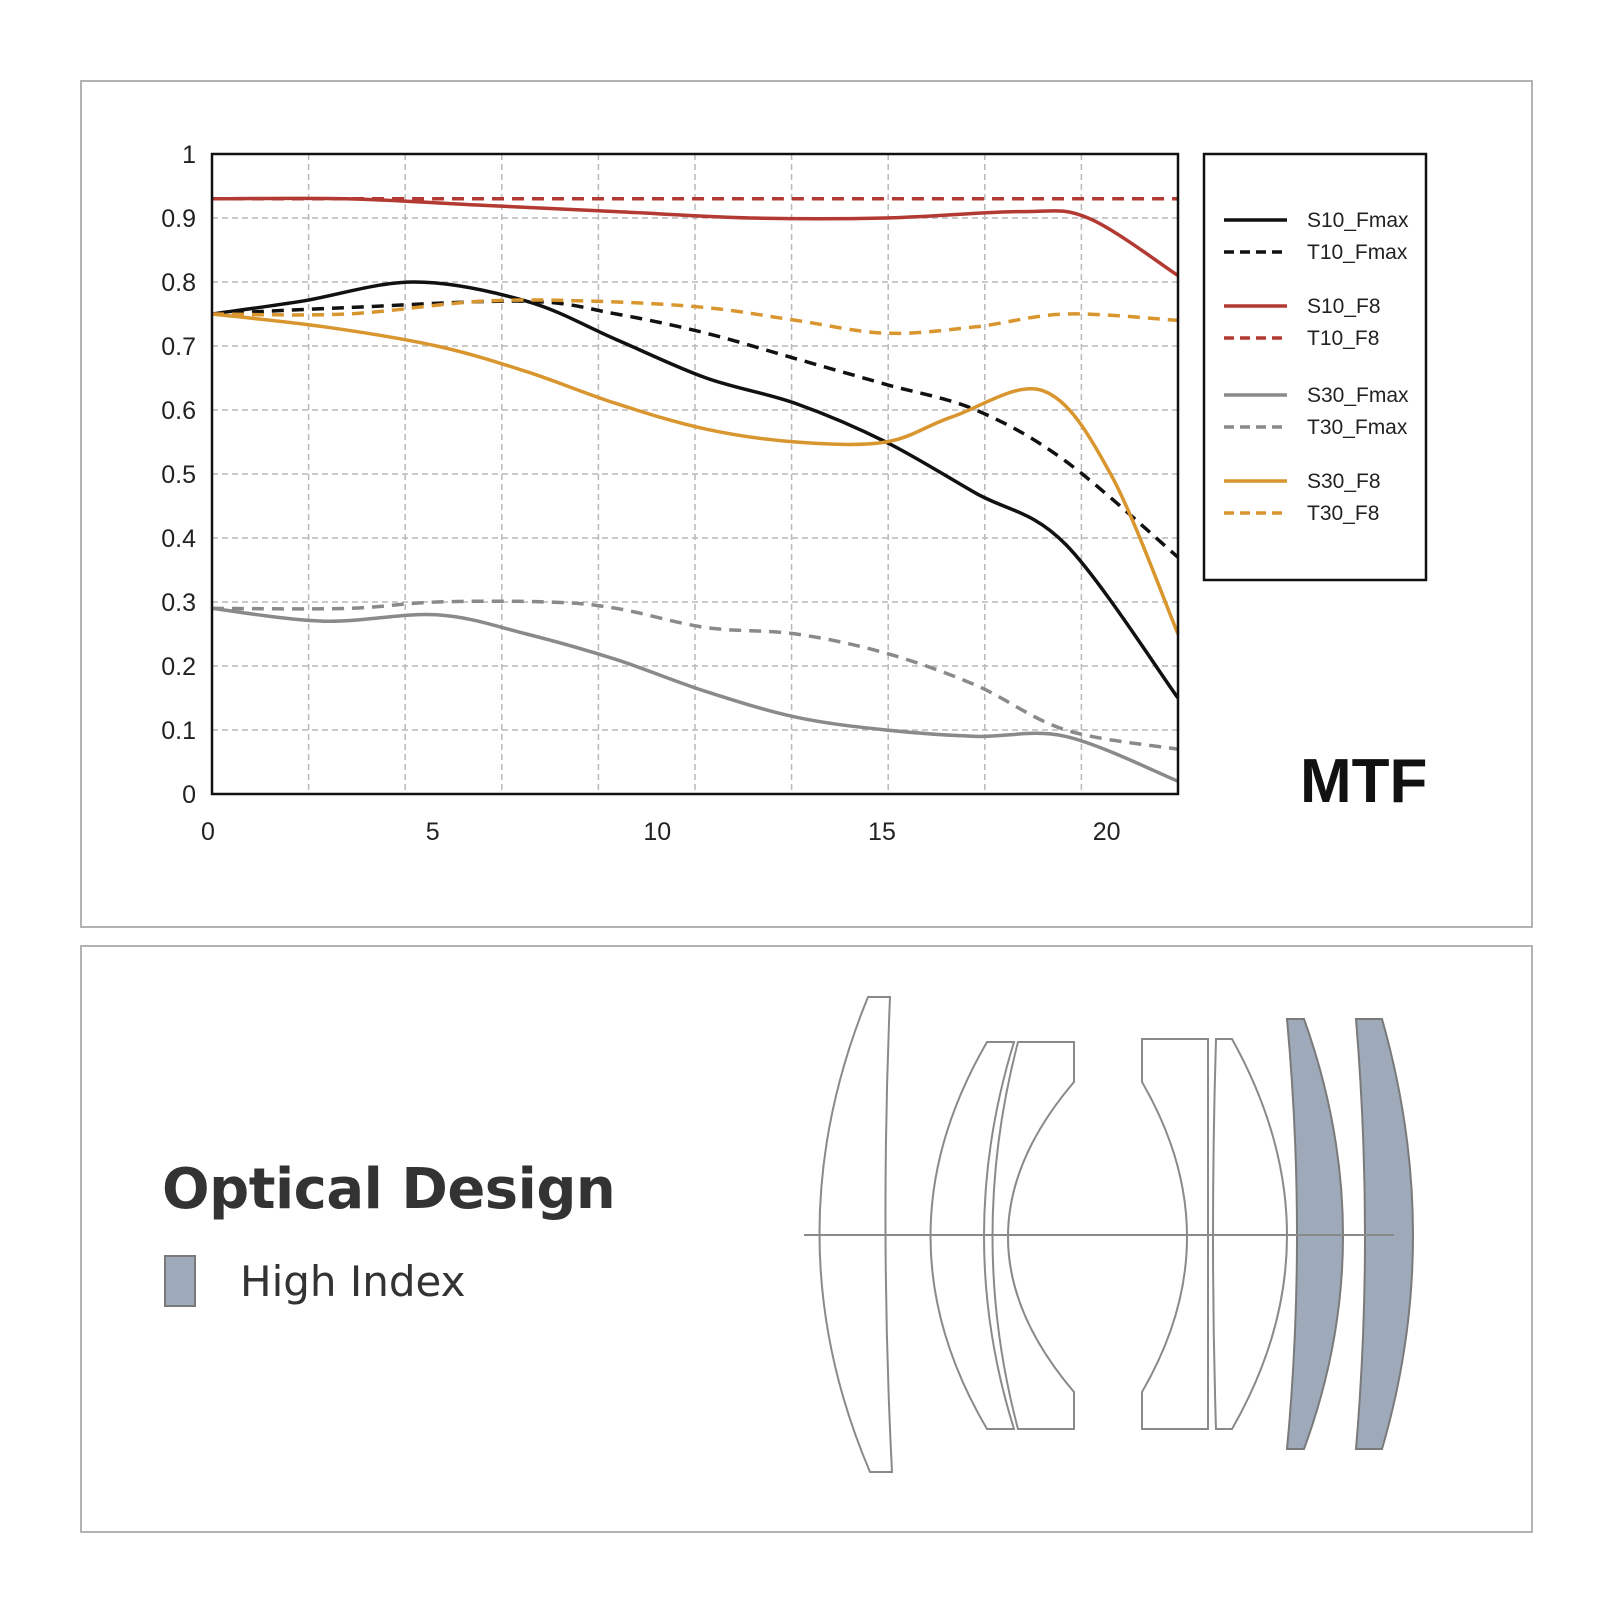 The image size is (1600, 1600). Describe the element at coordinates (1343, 513) in the screenshot. I see `legend-entry: T30_F8` at that location.